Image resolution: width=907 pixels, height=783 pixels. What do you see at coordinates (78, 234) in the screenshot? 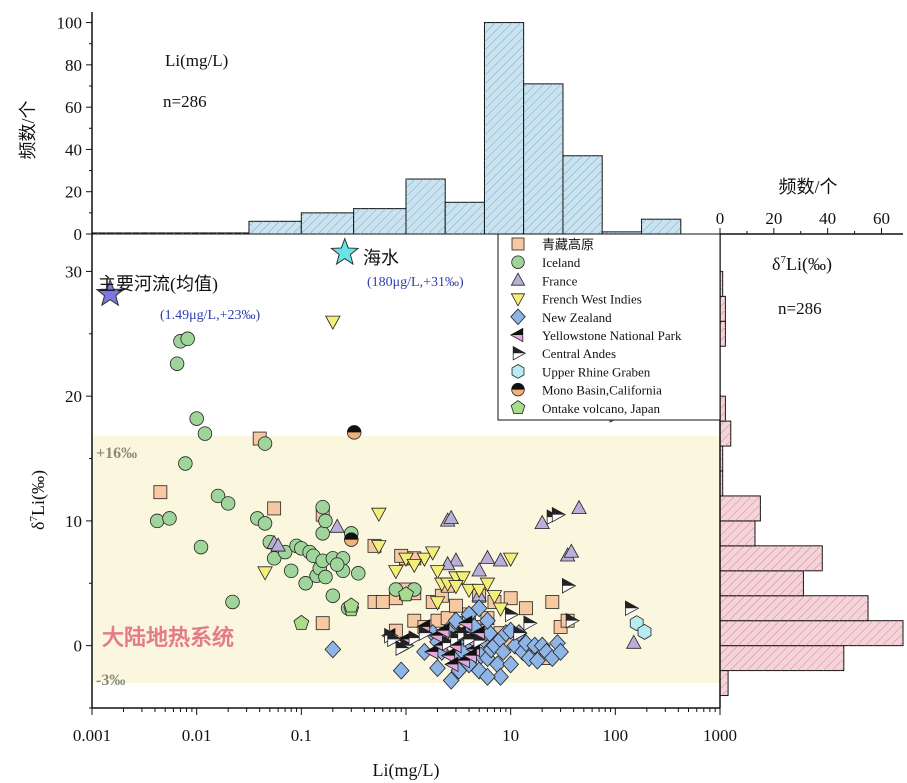
I see `top-ytick-label-0: 0` at bounding box center [78, 234].